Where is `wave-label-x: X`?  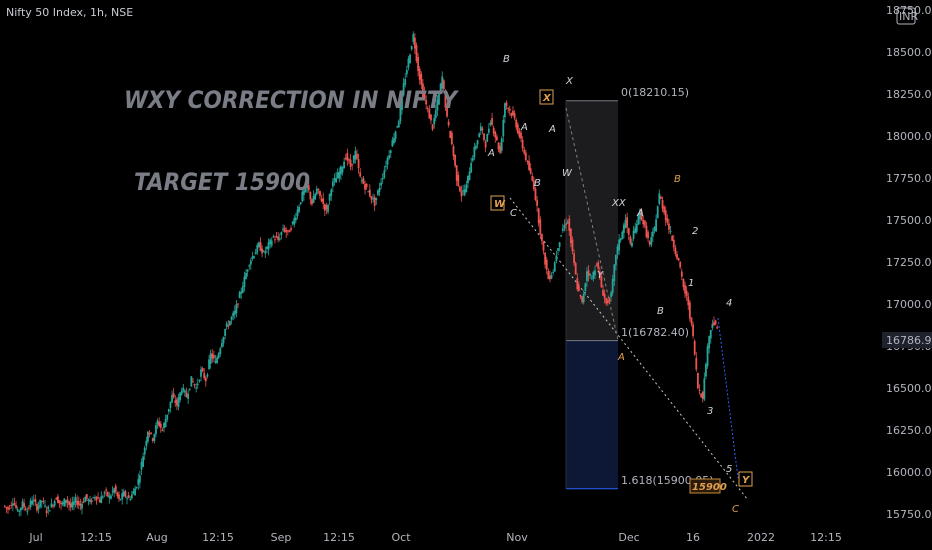 wave-label-x: X is located at coordinates (547, 98).